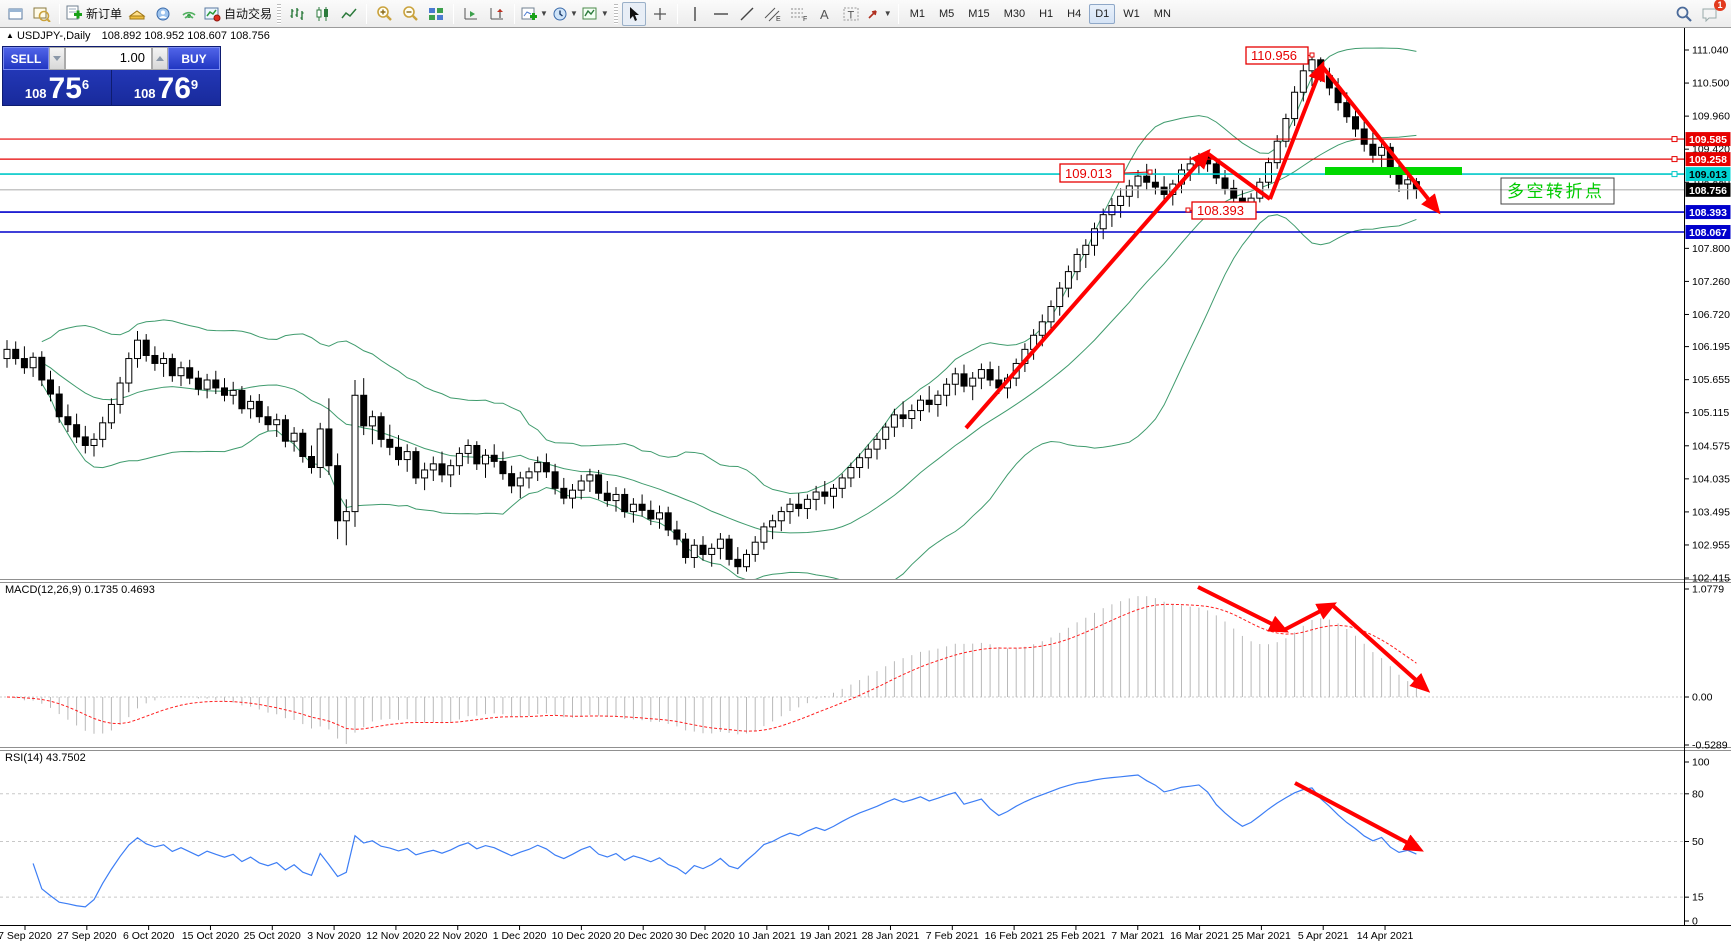  What do you see at coordinates (1708, 140) in the screenshot?
I see `svg-text: 109.585` at bounding box center [1708, 140].